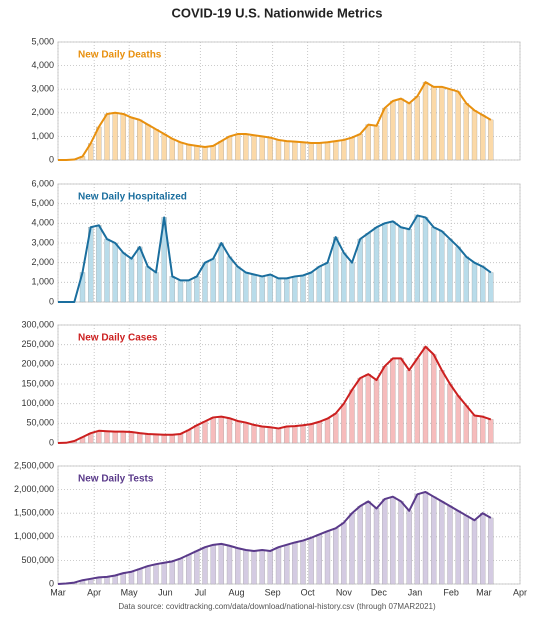 This screenshot has height=620, width=554. Describe the element at coordinates (484, 592) in the screenshot. I see `x-tick-label: Mar` at that location.